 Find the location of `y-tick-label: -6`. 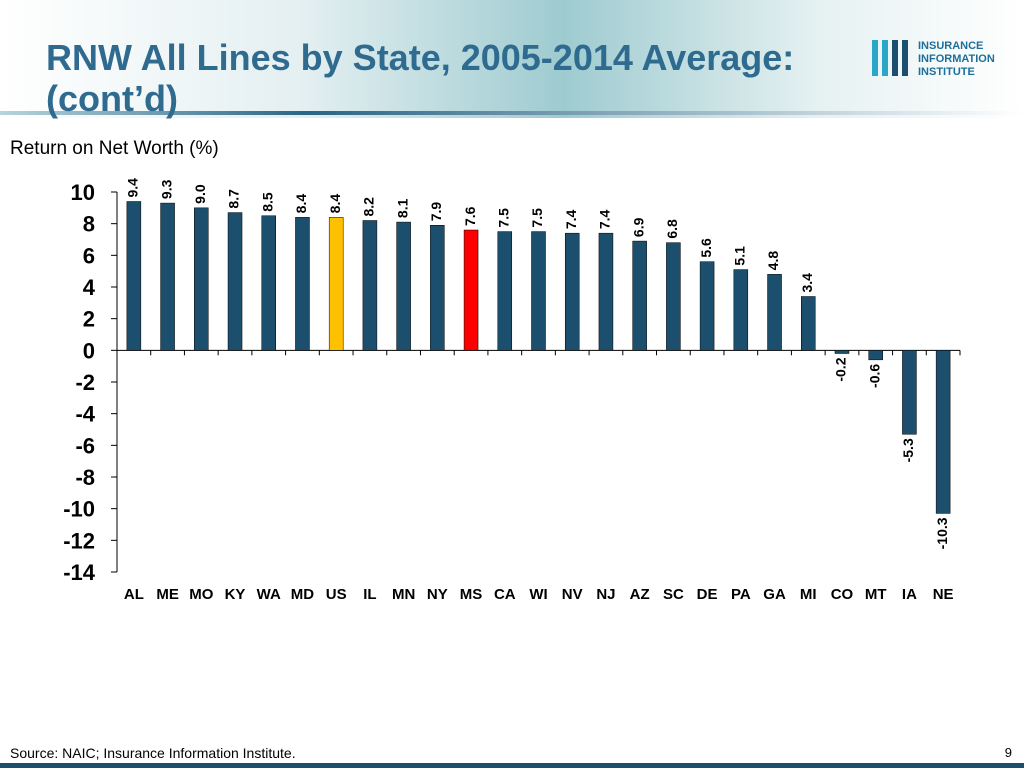

y-tick-label: -6 is located at coordinates (85, 445).